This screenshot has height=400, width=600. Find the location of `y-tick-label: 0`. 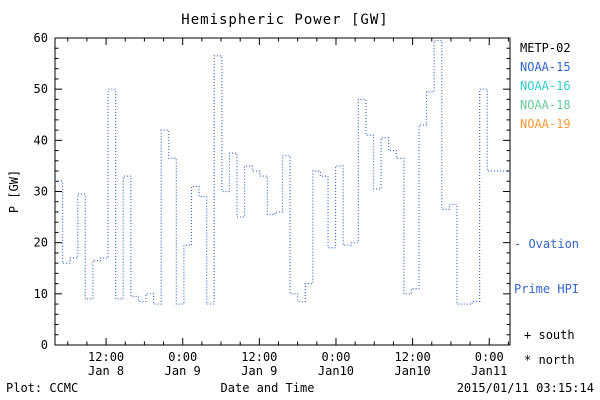

y-tick-label: 0 is located at coordinates (44, 345).